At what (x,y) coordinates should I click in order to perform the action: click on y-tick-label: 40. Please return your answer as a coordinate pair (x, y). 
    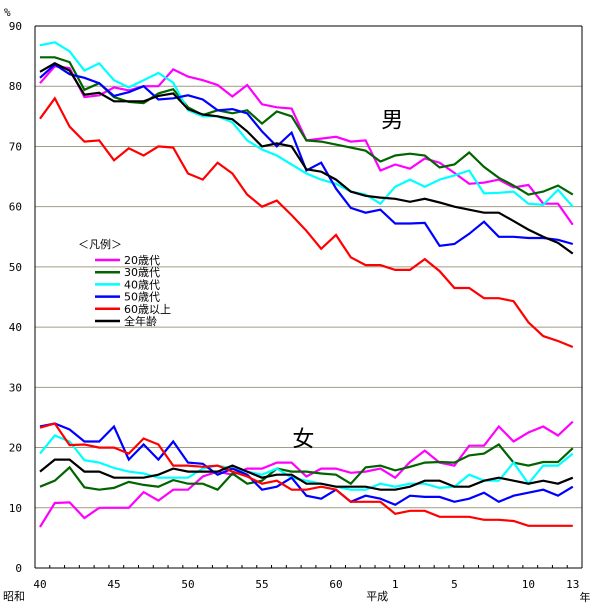
    Looking at the image, I should click on (15, 327).